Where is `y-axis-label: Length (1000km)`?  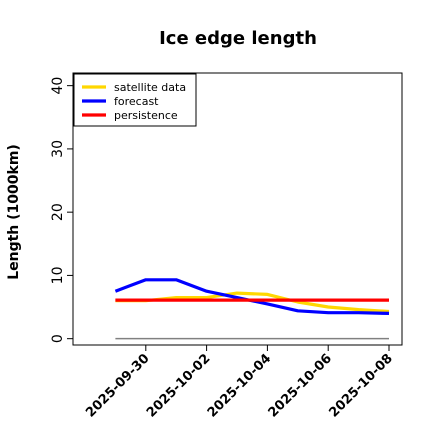 y-axis-label: Length (1000km) is located at coordinates (14, 212).